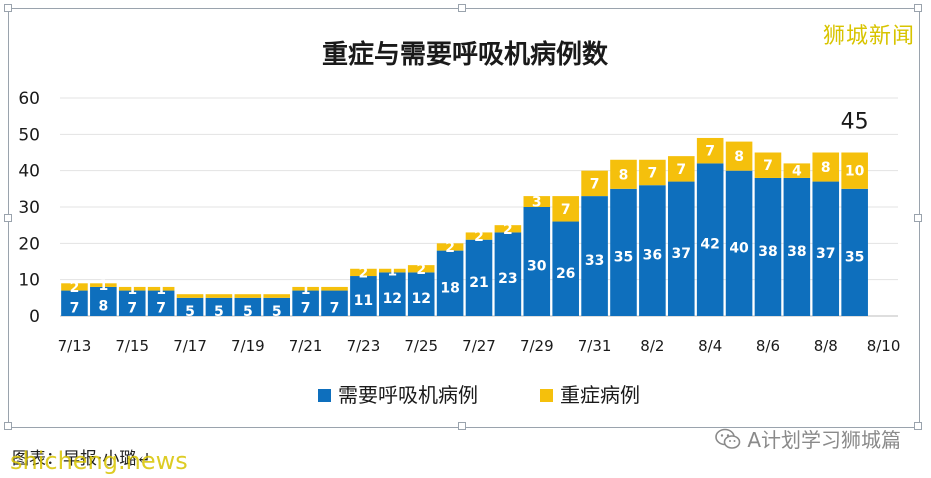 The width and height of the screenshot is (931, 478). I want to click on legend-label: 需要呼吸机病例, so click(408, 395).